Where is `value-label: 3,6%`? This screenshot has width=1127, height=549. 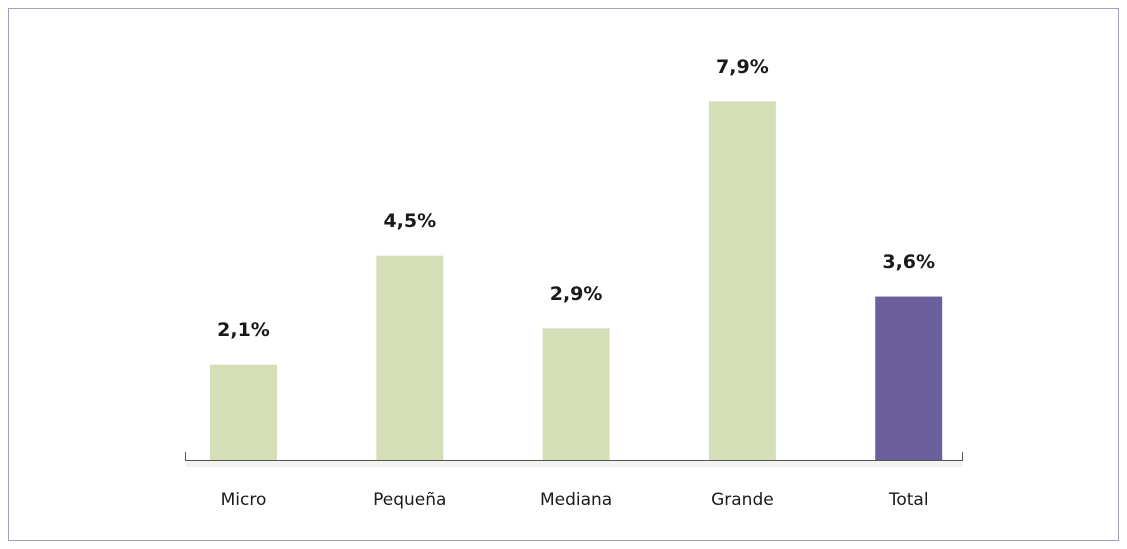 value-label: 3,6% is located at coordinates (908, 262).